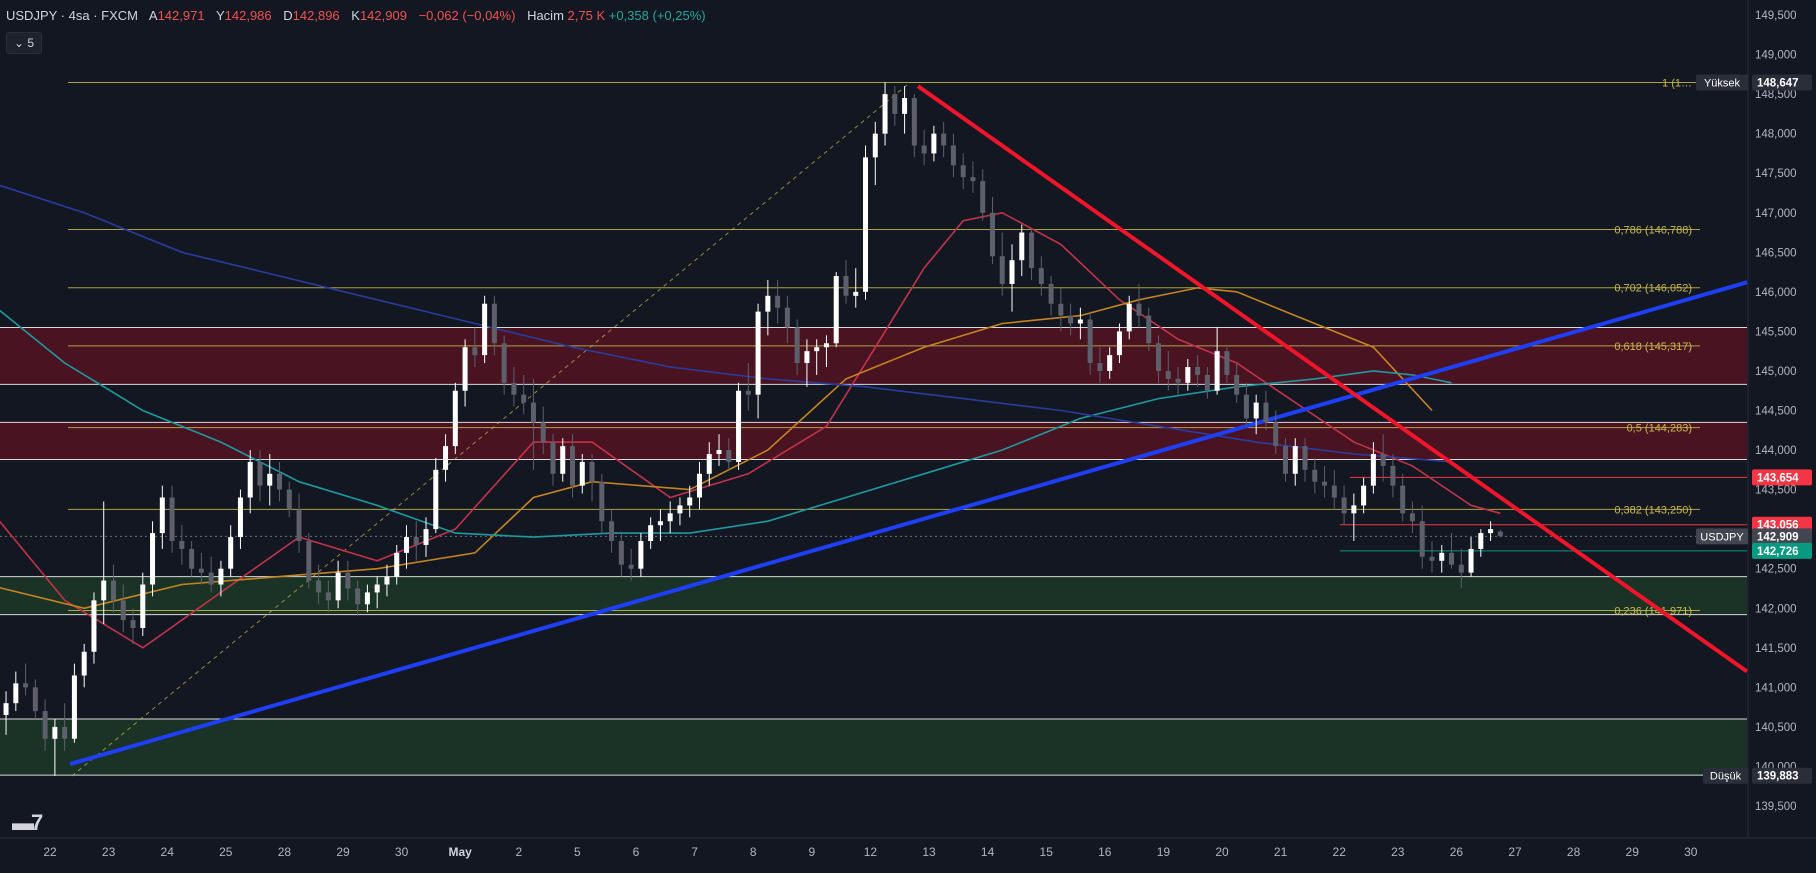 This screenshot has height=873, width=1816. Describe the element at coordinates (1776, 214) in the screenshot. I see `price-tick-label: 147,000` at that location.